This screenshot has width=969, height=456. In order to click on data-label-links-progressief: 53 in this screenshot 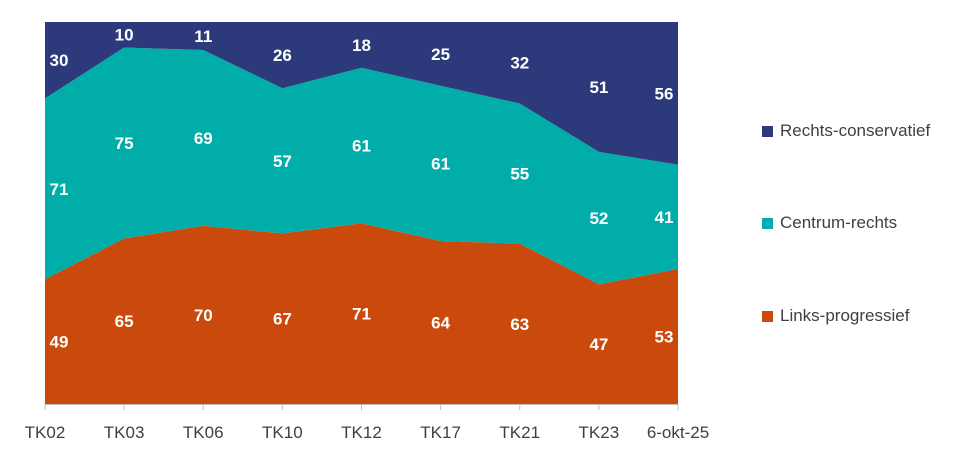, I will do `click(664, 337)`.